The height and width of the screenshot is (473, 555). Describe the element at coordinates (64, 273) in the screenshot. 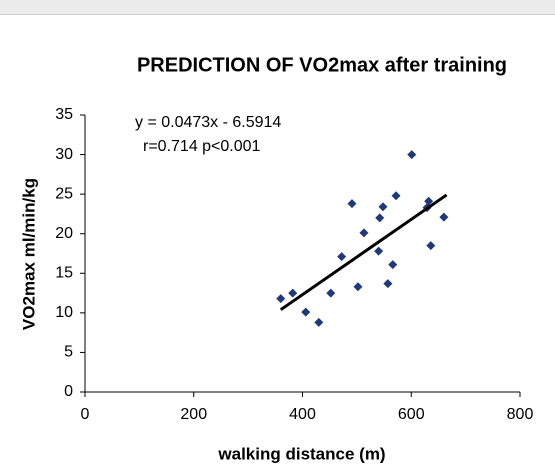

I see `y-tick-label: 15` at that location.